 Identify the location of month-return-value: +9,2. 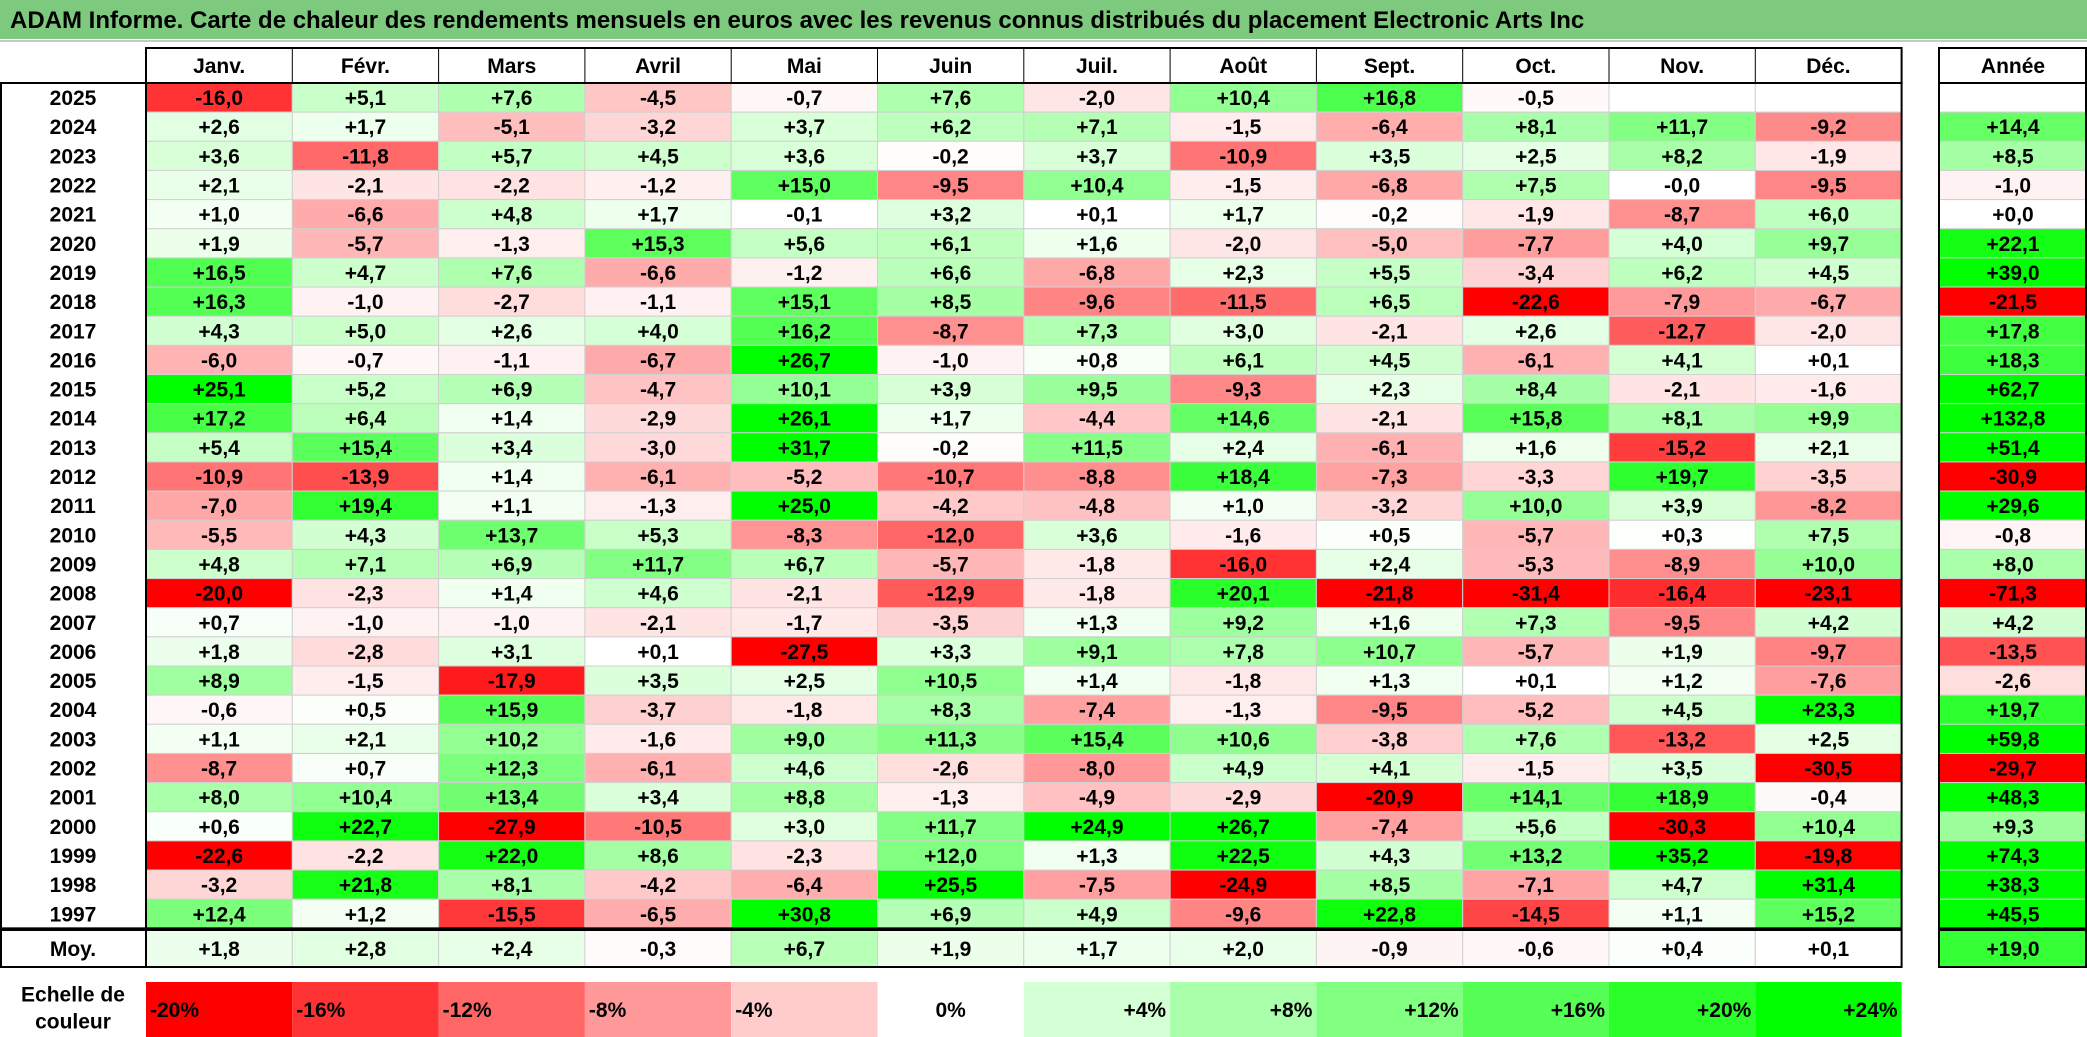
(1243, 623).